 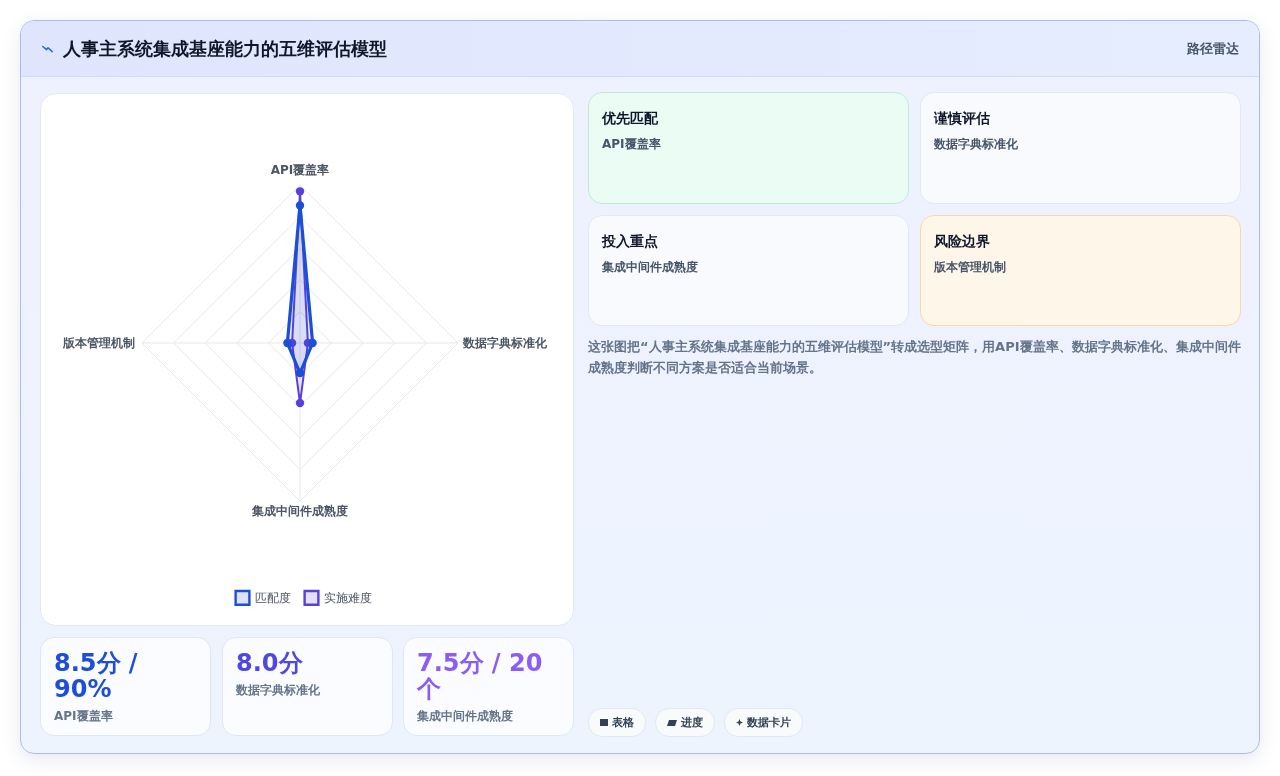 What do you see at coordinates (623, 722) in the screenshot?
I see `text: 表格` at bounding box center [623, 722].